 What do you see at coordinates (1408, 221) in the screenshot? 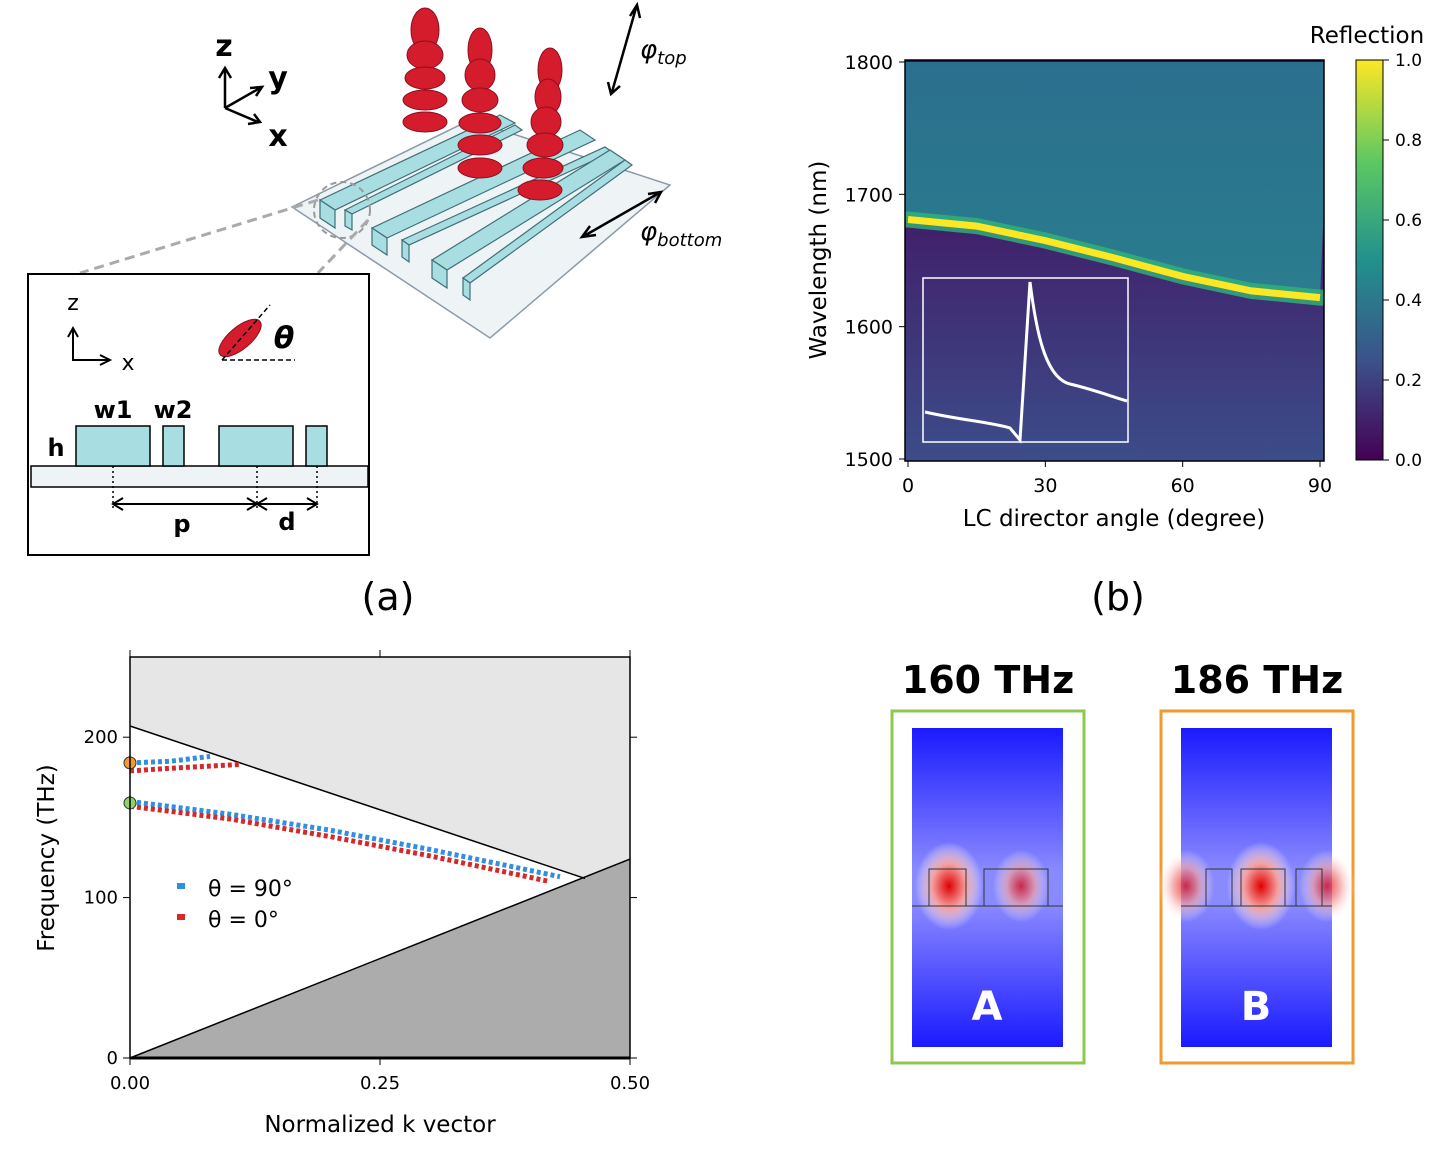
I see `colorbar-tick-label: 0.6` at bounding box center [1408, 221].